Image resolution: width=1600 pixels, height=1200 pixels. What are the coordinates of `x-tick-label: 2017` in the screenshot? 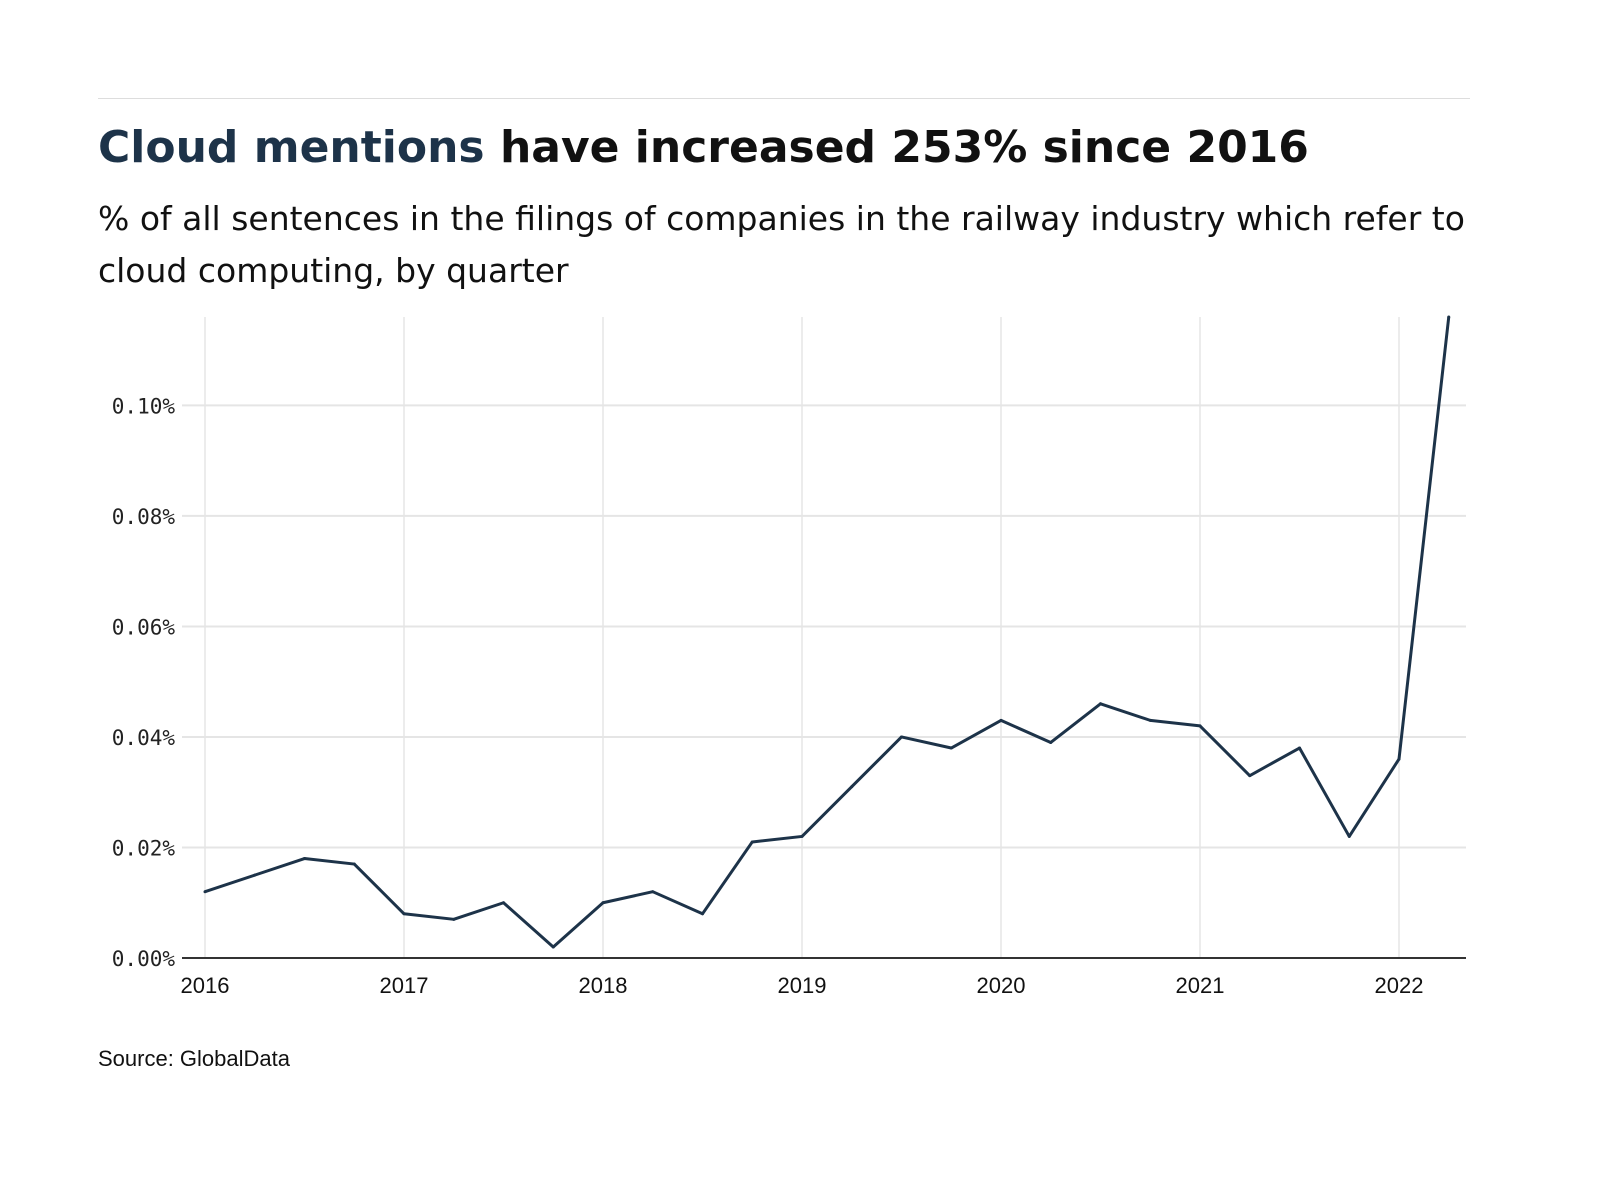 It's located at (404, 985).